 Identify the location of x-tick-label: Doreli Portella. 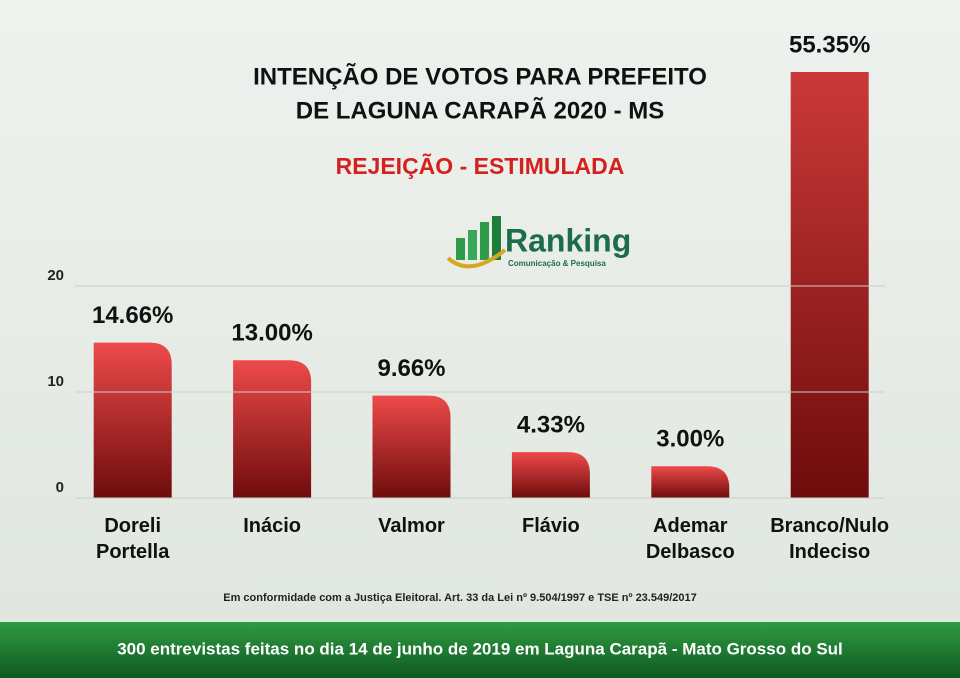
(133, 539).